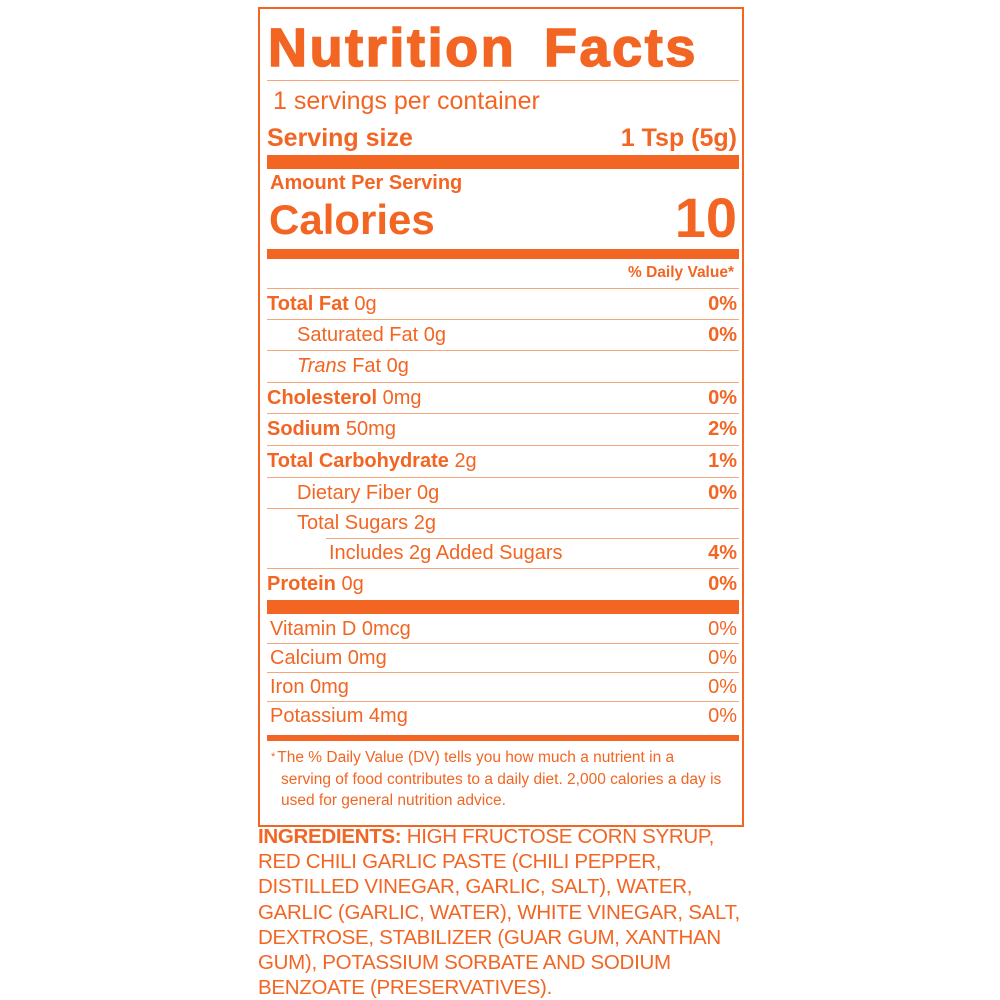 The height and width of the screenshot is (1000, 1000). Describe the element at coordinates (502, 461) in the screenshot. I see `nutrient-row-total-carbohydrate: Total Carbohydrate 2g 1%` at that location.